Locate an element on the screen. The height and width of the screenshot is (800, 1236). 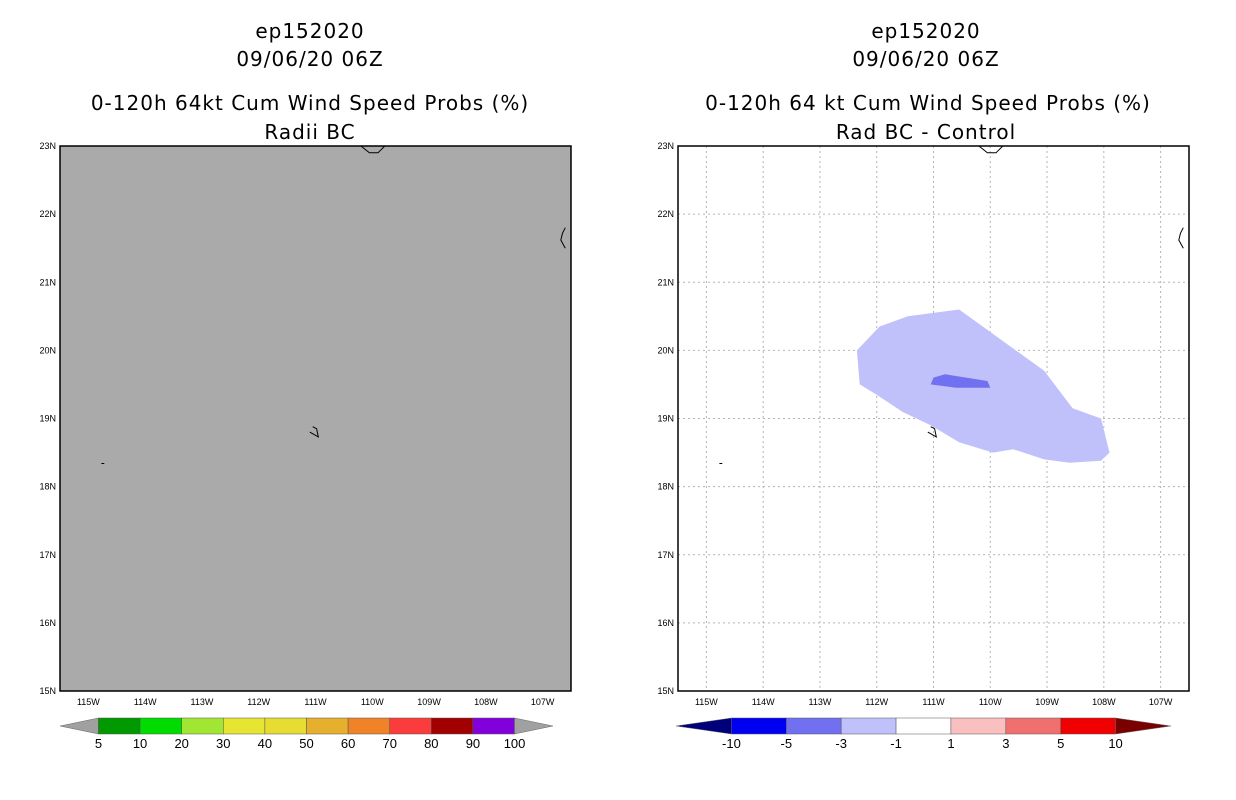
right-contour--5to-3 is located at coordinates (960, 381).